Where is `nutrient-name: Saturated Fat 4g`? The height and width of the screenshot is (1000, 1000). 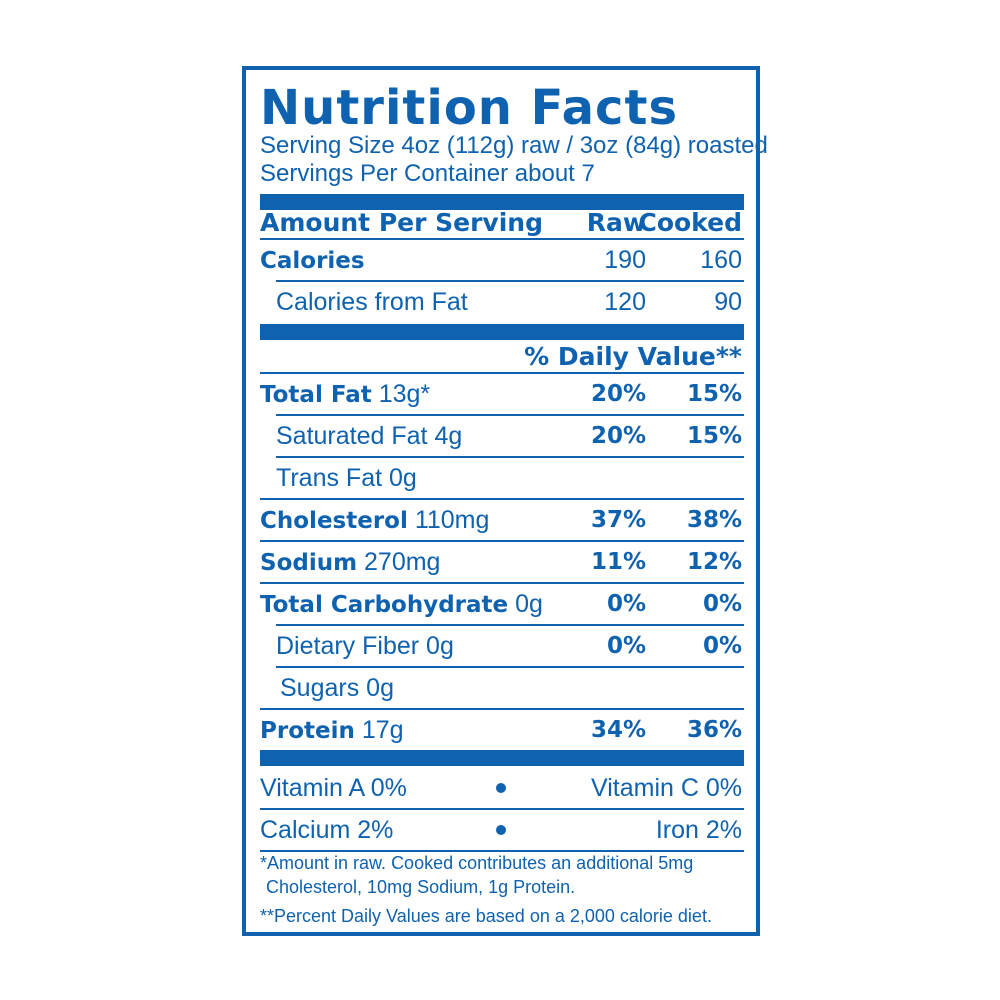
nutrient-name: Saturated Fat 4g is located at coordinates (369, 436).